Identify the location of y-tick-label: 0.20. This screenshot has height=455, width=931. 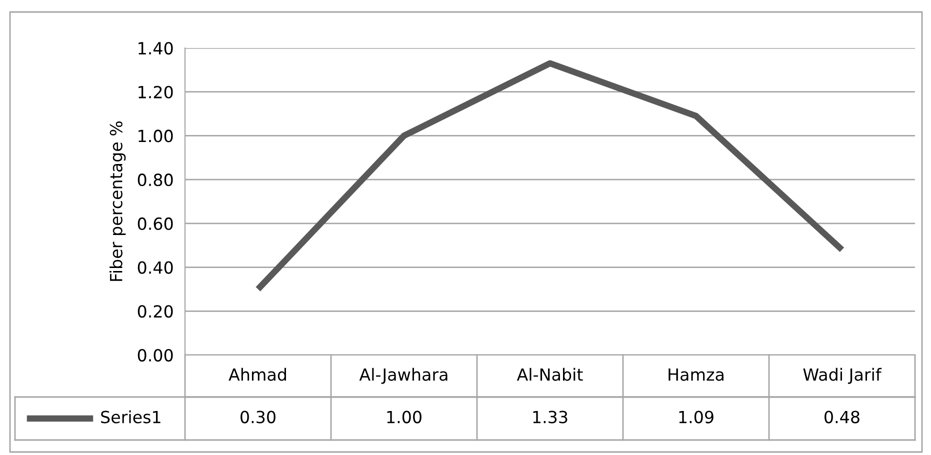
(155, 311).